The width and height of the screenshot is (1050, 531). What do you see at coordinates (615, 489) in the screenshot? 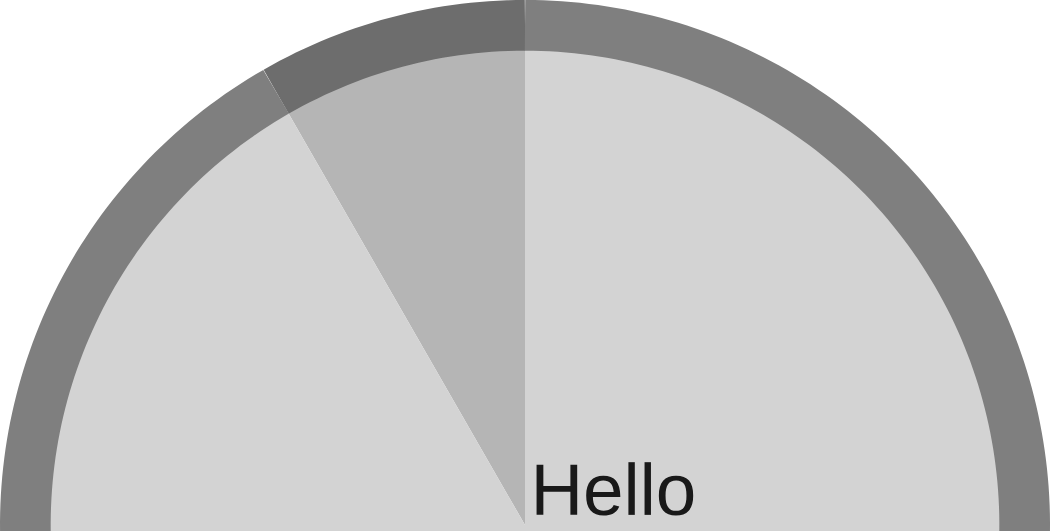
I see `text: Hello` at bounding box center [615, 489].